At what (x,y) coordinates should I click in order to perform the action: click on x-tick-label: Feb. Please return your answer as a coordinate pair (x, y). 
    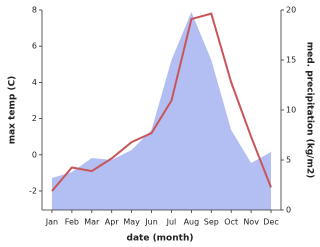
    Looking at the image, I should click on (72, 222).